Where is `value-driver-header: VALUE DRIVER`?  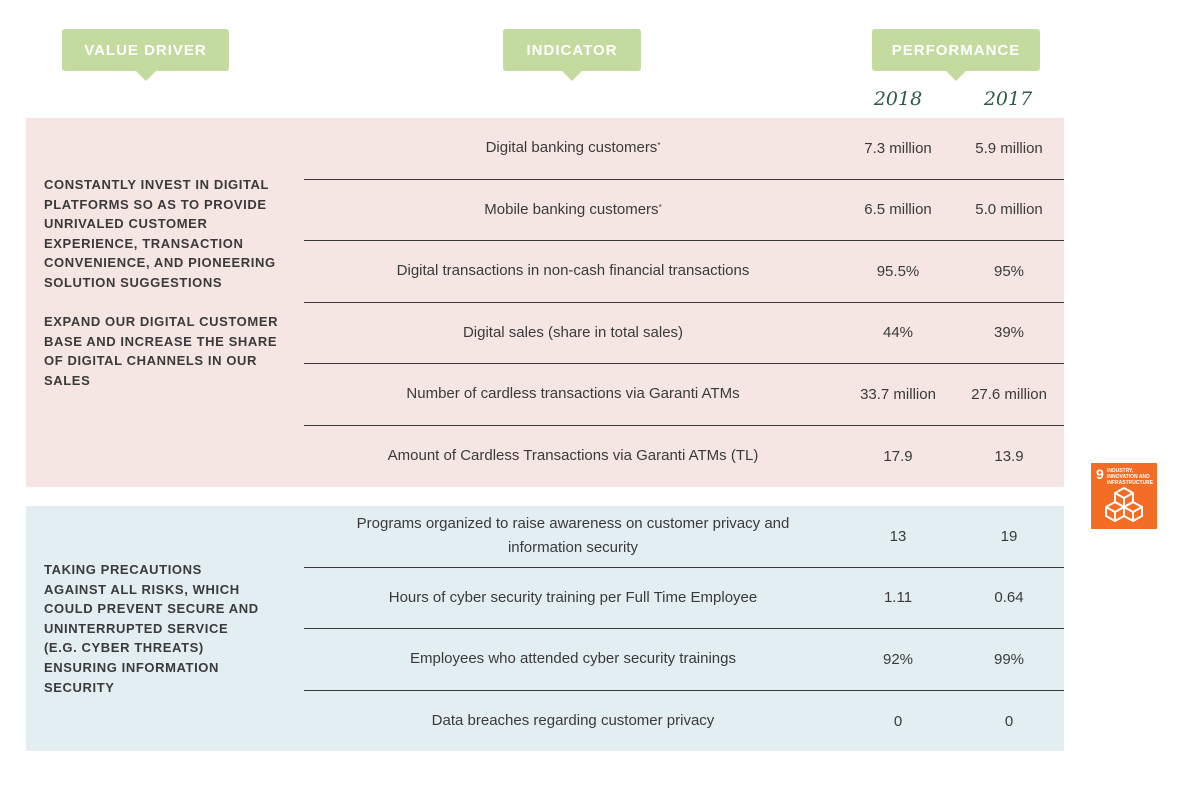
value-driver-header: VALUE DRIVER is located at coordinates (145, 55).